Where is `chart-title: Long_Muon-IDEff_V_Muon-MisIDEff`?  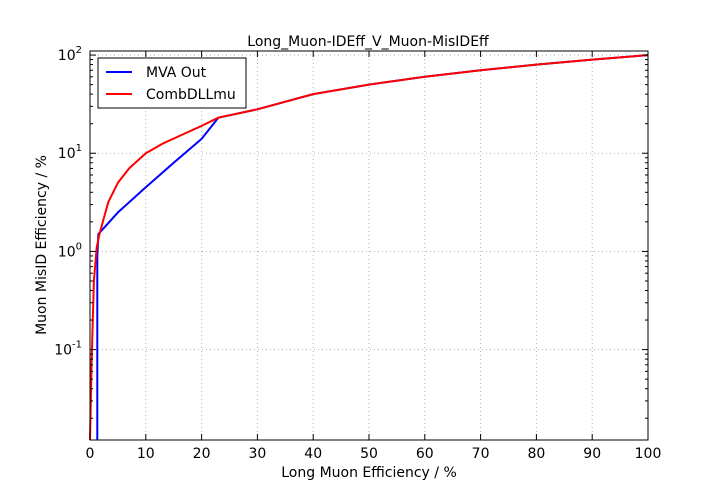
chart-title: Long_Muon-IDEff_V_Muon-MisIDEff is located at coordinates (368, 42).